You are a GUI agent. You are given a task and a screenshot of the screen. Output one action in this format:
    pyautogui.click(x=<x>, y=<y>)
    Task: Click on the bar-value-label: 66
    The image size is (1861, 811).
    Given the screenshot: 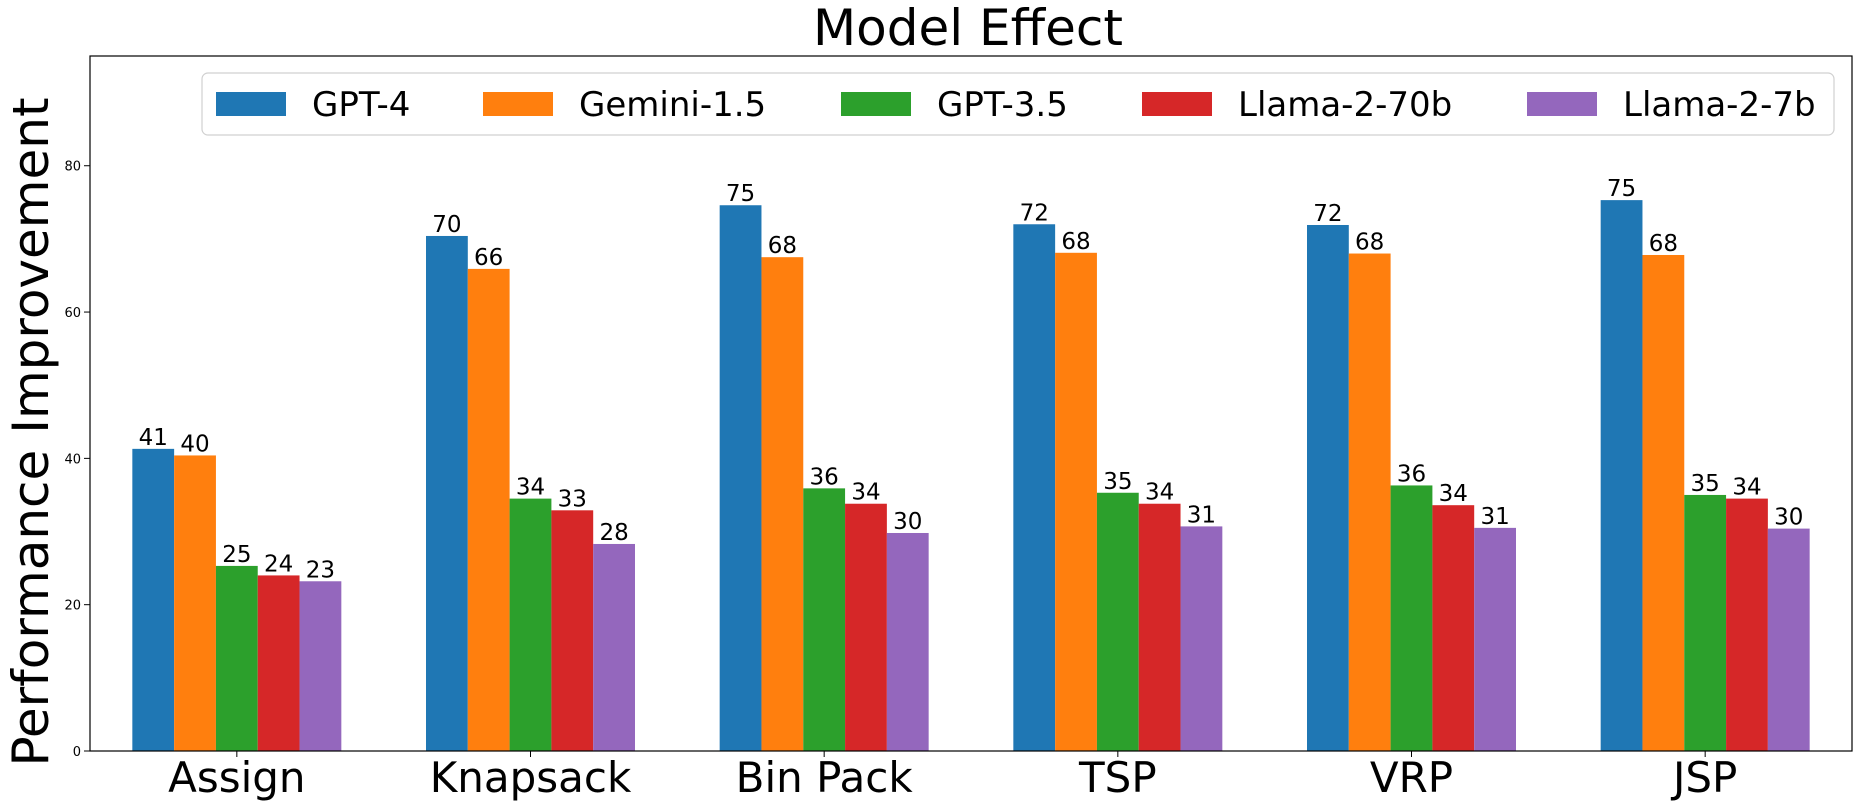 What is the action you would take?
    pyautogui.click(x=488, y=258)
    